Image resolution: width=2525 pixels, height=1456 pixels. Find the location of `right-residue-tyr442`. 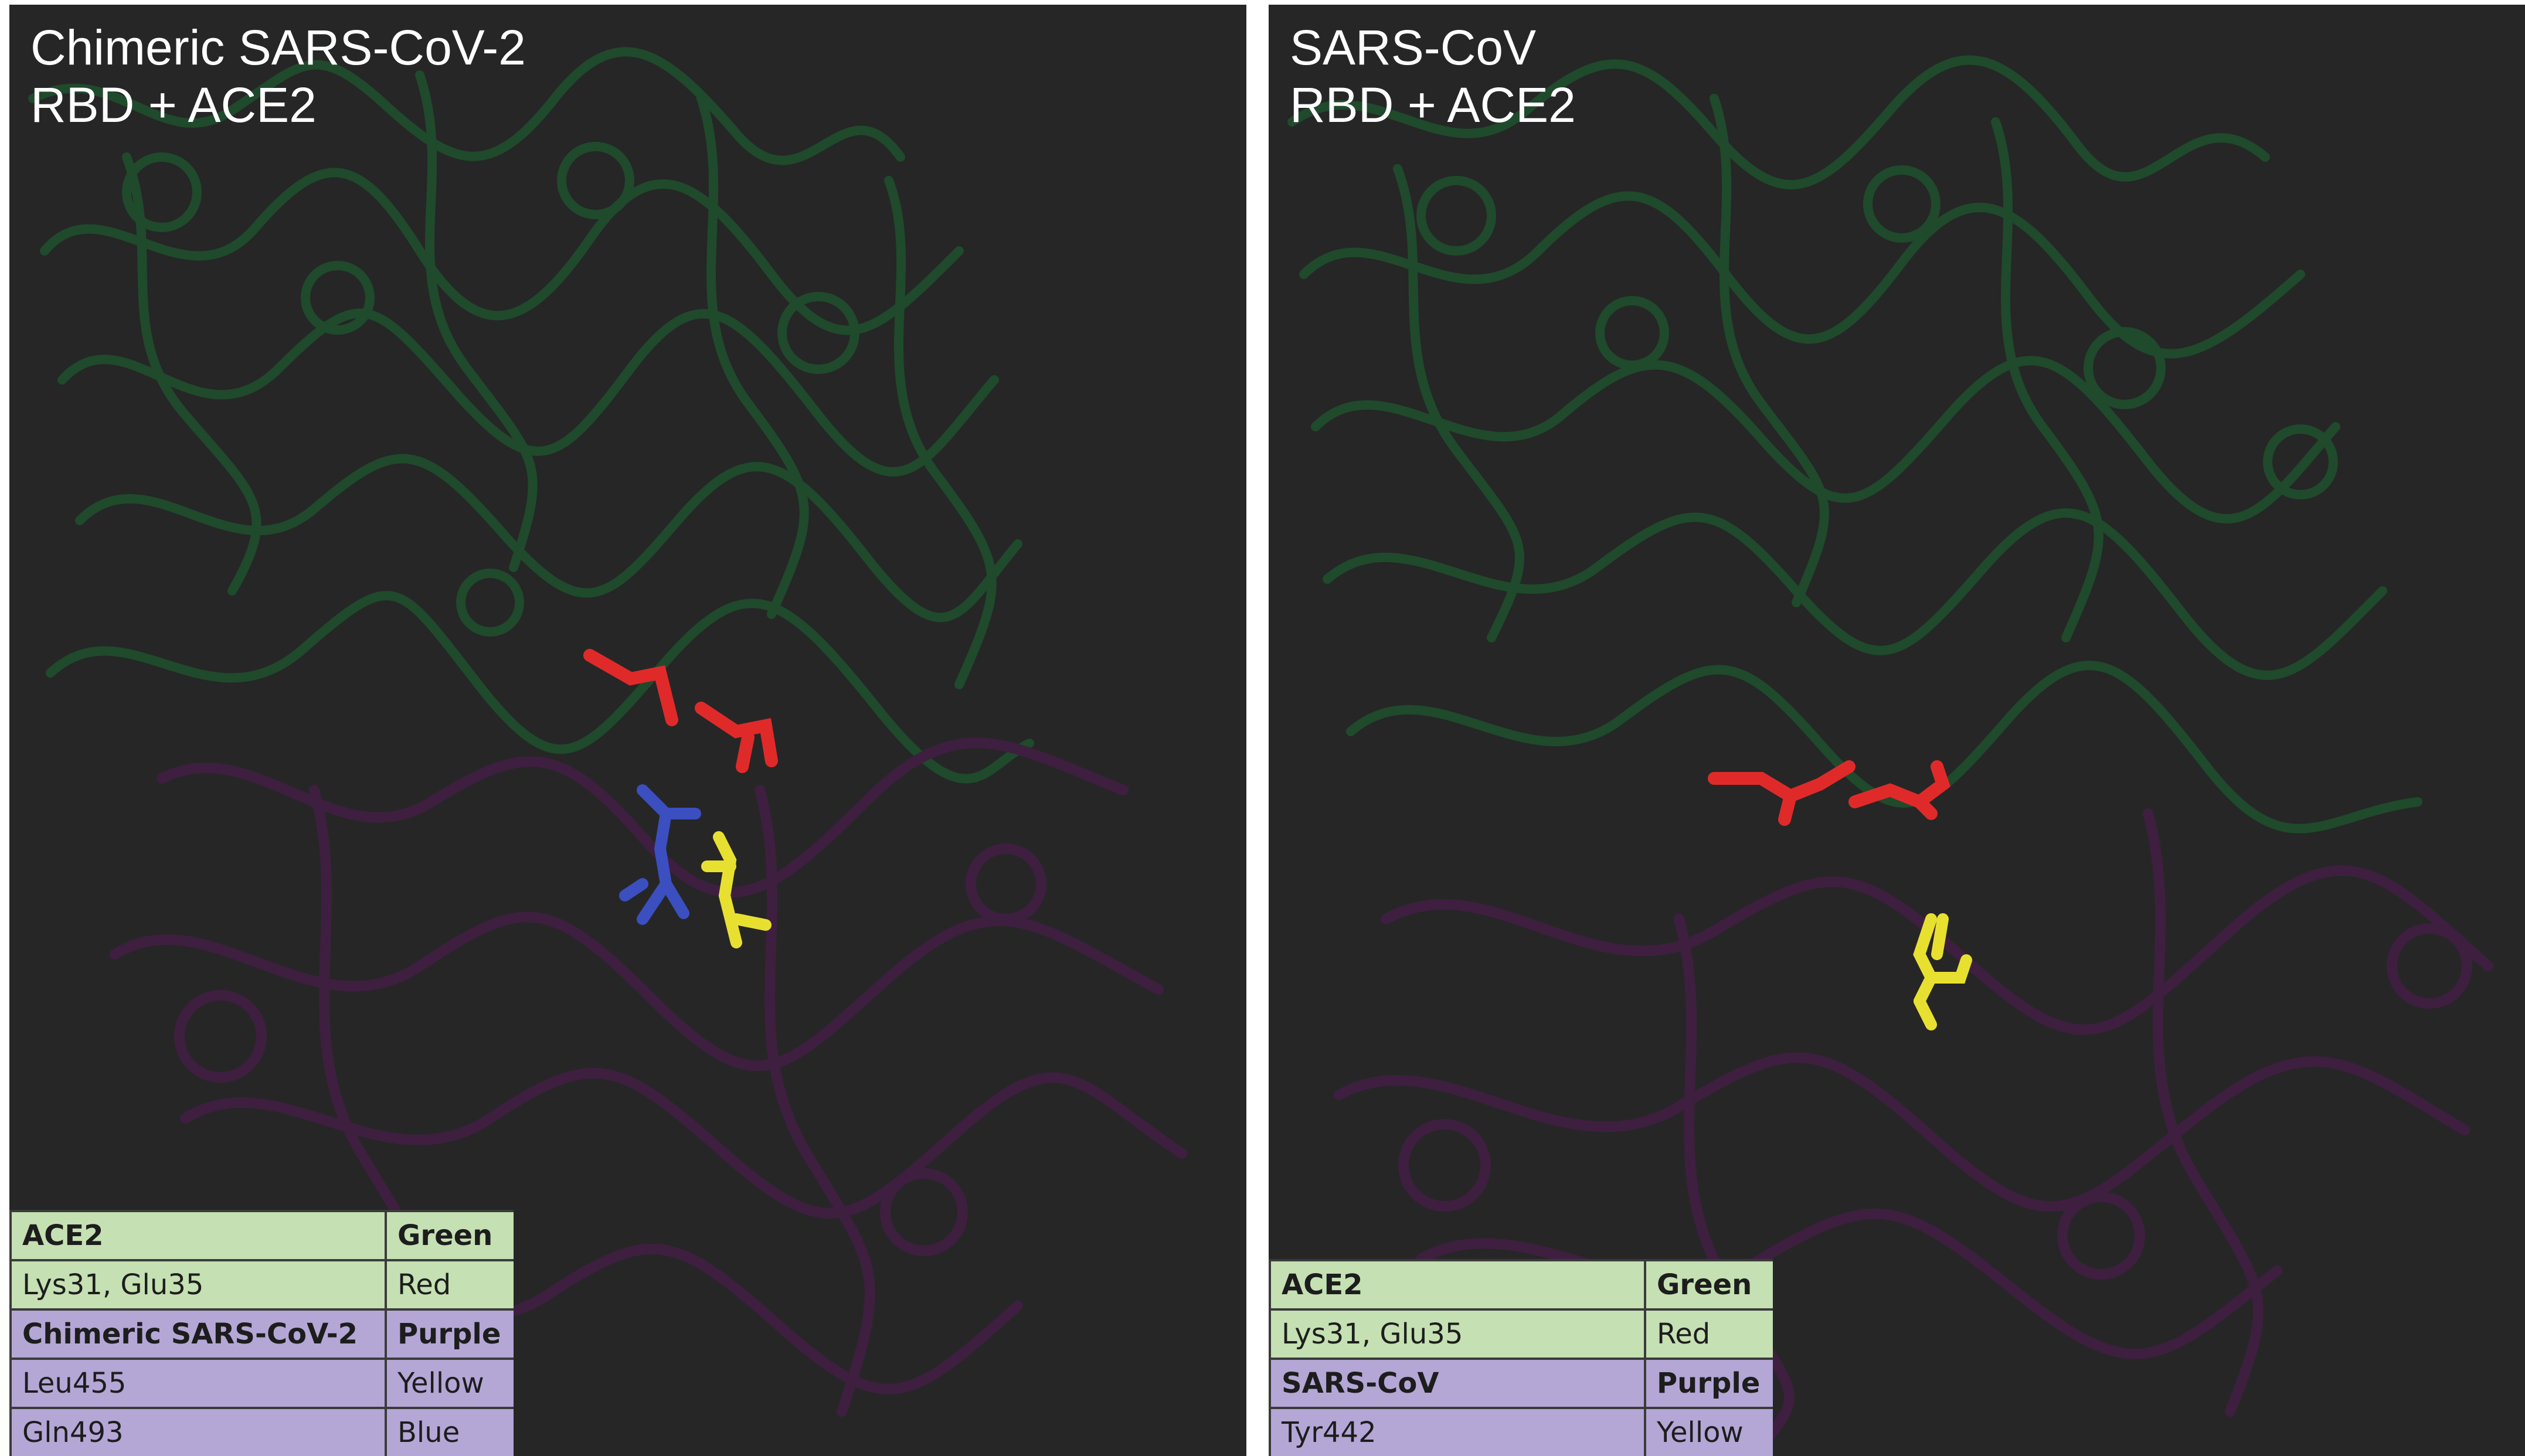

right-residue-tyr442 is located at coordinates (1942, 972).